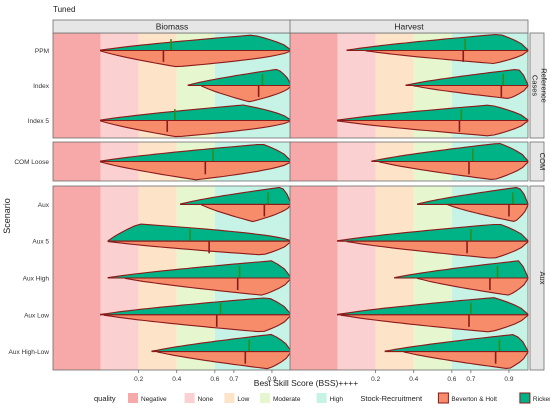 This screenshot has width=550, height=410. I want to click on y-axis-title: Scenario, so click(7, 216).